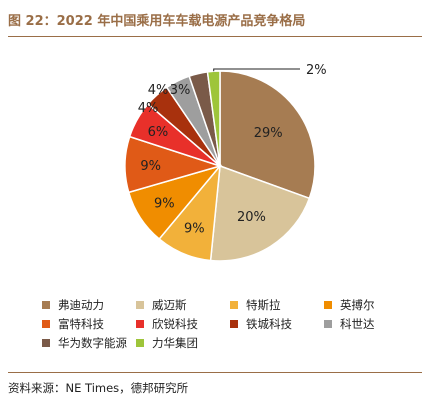 Image resolution: width=430 pixels, height=402 pixels. What do you see at coordinates (158, 132) in the screenshot?
I see `slice-label-6: 6%` at bounding box center [158, 132].